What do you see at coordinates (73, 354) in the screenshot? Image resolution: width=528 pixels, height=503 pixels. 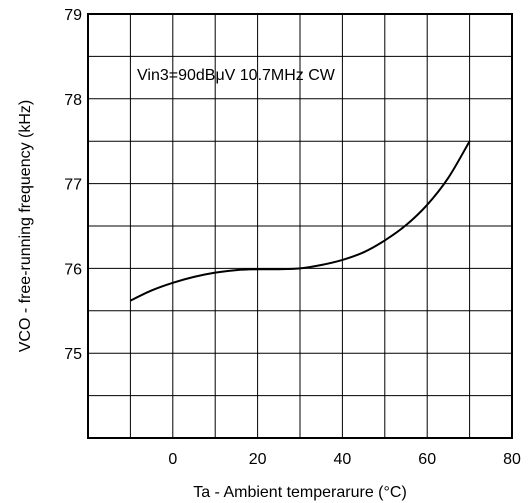 I see `y-tick-label: 75` at bounding box center [73, 354].